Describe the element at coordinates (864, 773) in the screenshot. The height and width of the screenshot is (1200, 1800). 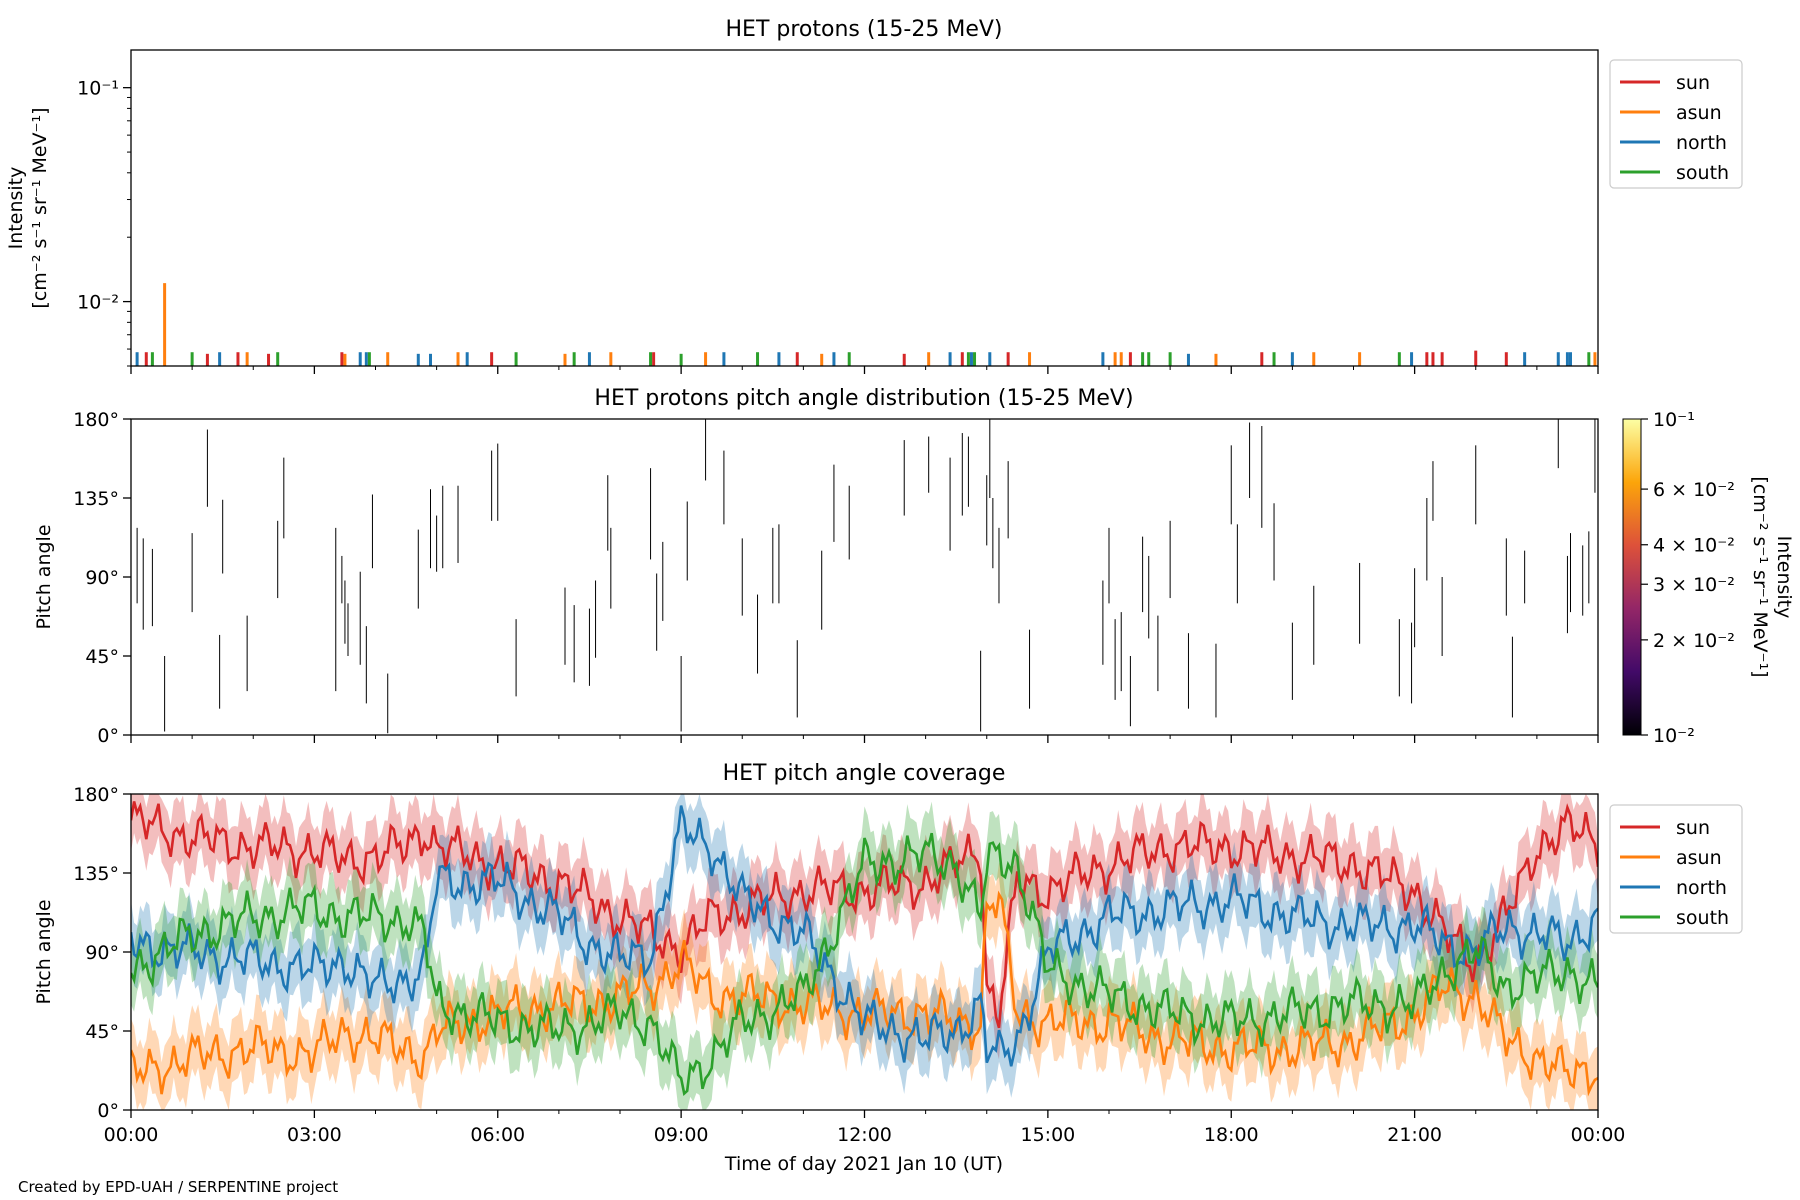
I see `panel3-title: HET pitch angle coverage` at that location.